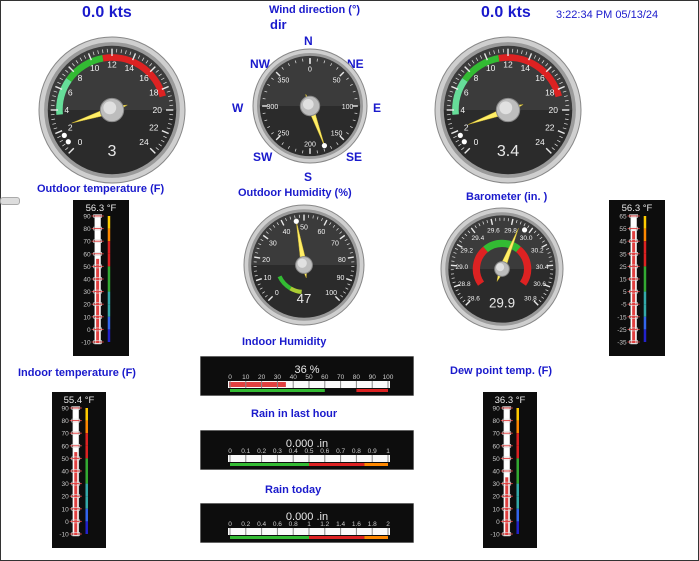 The width and height of the screenshot is (699, 561). I want to click on gauge-tick-label: 300, so click(273, 107).